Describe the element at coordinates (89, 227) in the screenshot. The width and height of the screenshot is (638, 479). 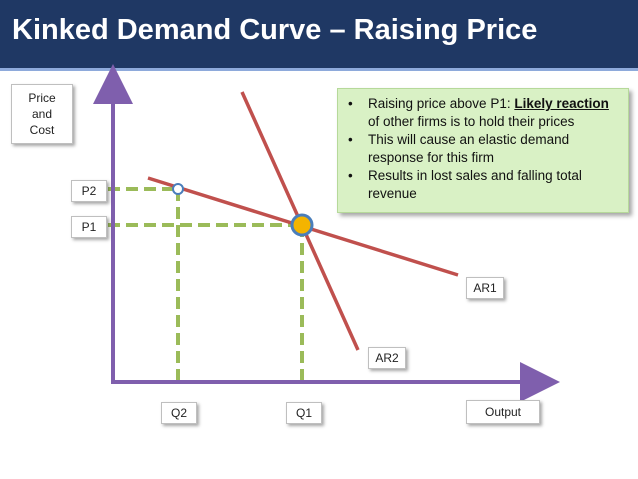
I see `p1-label: P1` at that location.